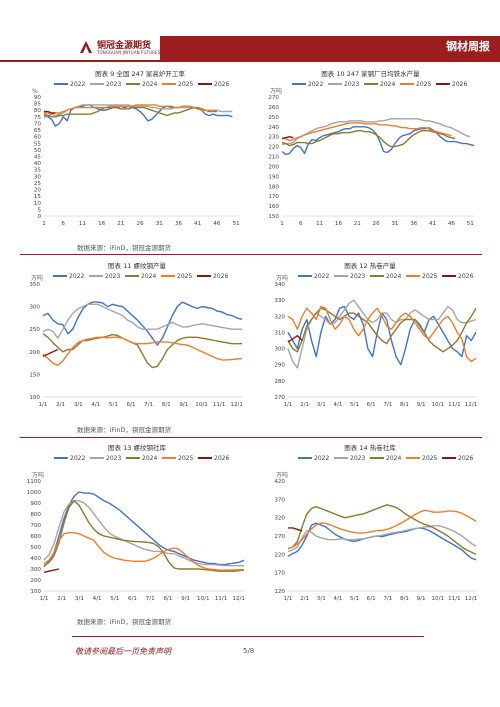 The image size is (500, 707). What do you see at coordinates (124, 622) in the screenshot?
I see `source-note-3: 数据来源：iFinD，铜冠金源期货` at bounding box center [124, 622].